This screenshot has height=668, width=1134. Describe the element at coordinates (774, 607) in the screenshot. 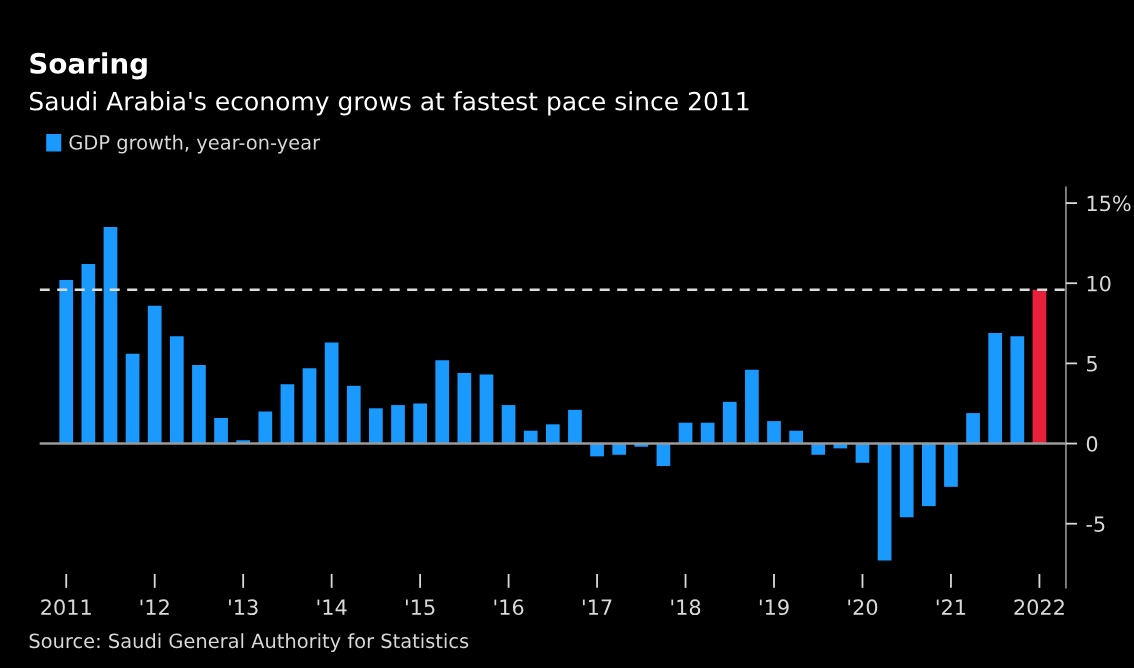

I see `x-tick-label: '19` at that location.